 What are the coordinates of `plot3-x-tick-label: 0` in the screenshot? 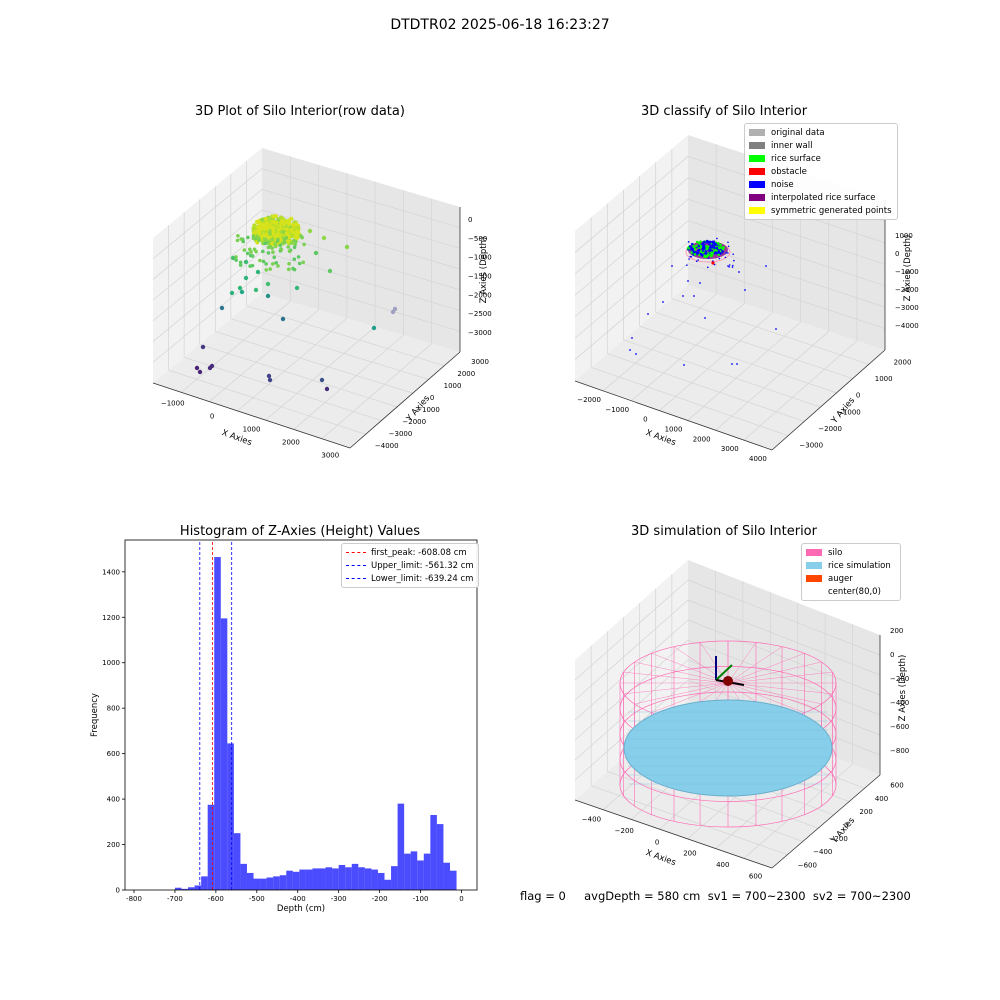 It's located at (461, 899).